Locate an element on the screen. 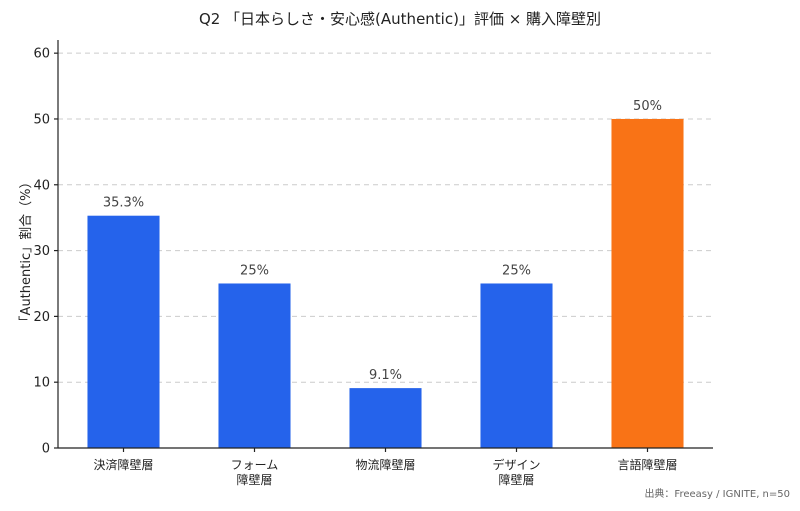 This screenshot has width=800, height=511. source-note: 出典：Freeasy / IGNITE, n=50 is located at coordinates (717, 493).